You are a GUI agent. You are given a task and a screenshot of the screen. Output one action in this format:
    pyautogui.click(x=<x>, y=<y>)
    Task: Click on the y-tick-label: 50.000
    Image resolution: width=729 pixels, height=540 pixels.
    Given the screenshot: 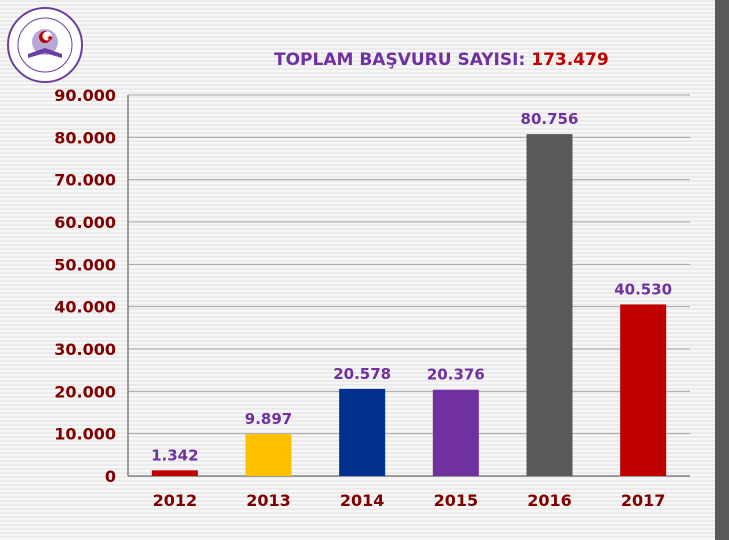 What is the action you would take?
    pyautogui.click(x=85, y=264)
    